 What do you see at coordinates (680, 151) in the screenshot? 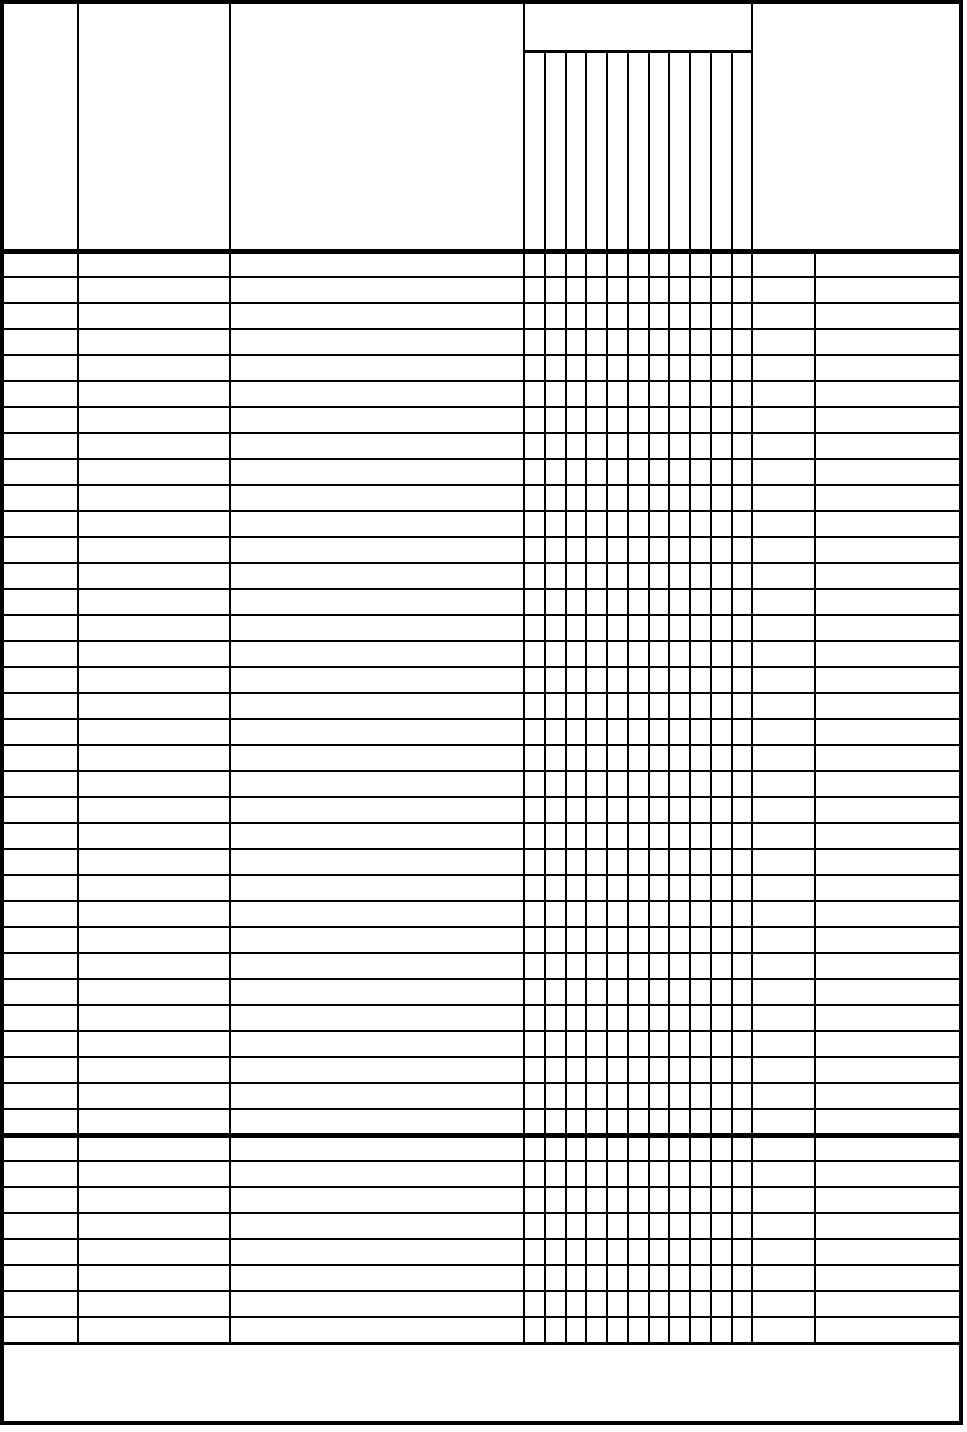
I see `header-subcolumn-cell` at bounding box center [680, 151].